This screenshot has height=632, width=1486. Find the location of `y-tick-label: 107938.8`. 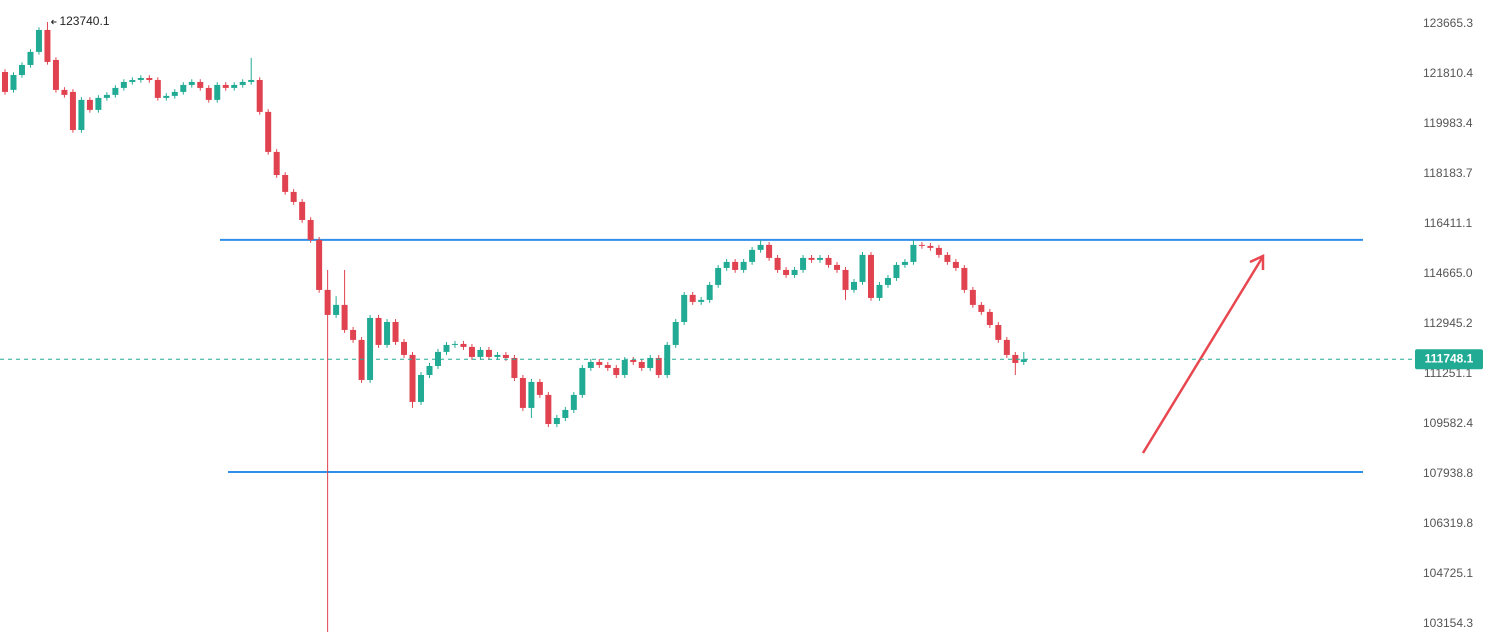

y-tick-label: 107938.8 is located at coordinates (1448, 473).